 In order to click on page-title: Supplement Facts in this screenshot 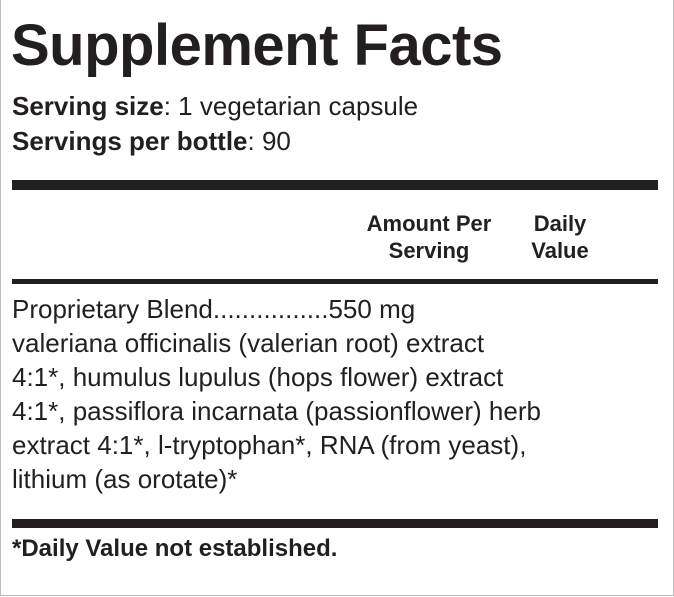, I will do `click(257, 45)`.